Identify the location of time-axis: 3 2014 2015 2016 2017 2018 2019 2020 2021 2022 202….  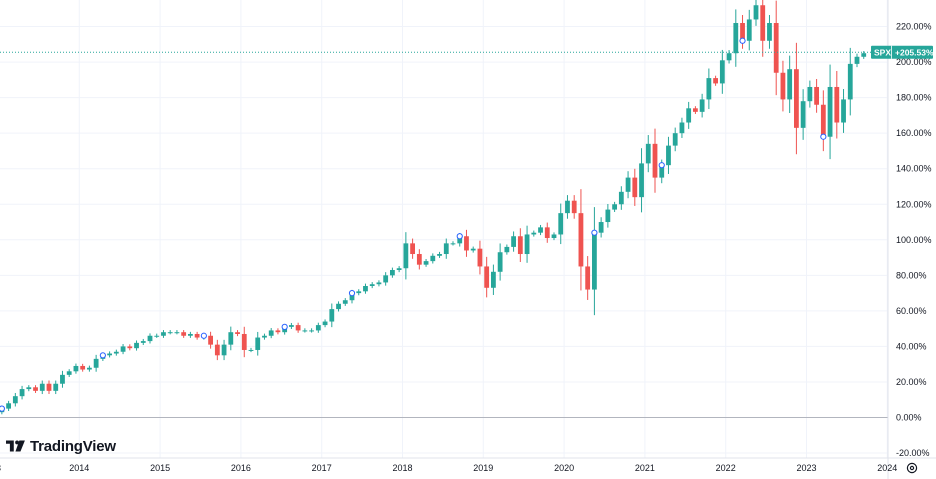
(448, 468).